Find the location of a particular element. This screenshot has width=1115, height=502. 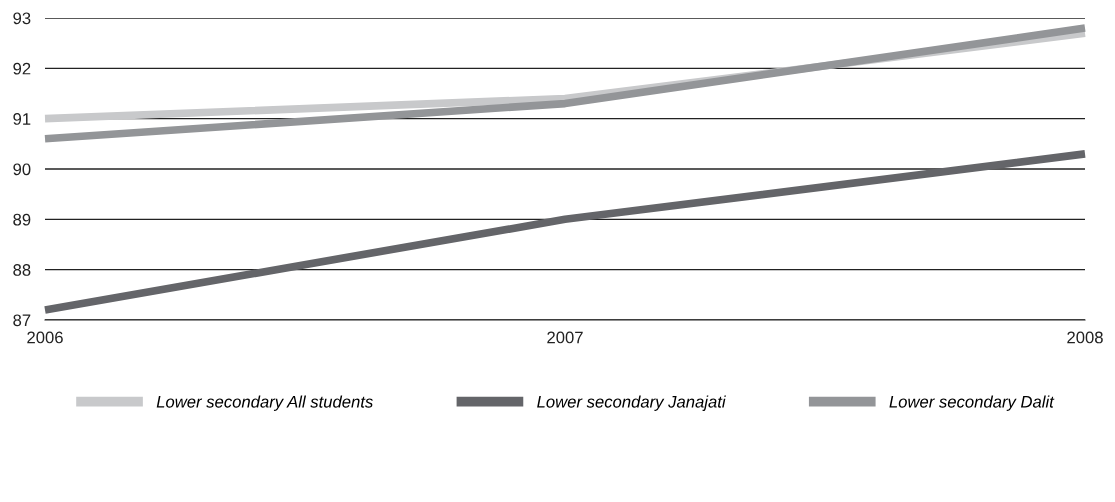

y-tick-label: 91 is located at coordinates (22, 119).